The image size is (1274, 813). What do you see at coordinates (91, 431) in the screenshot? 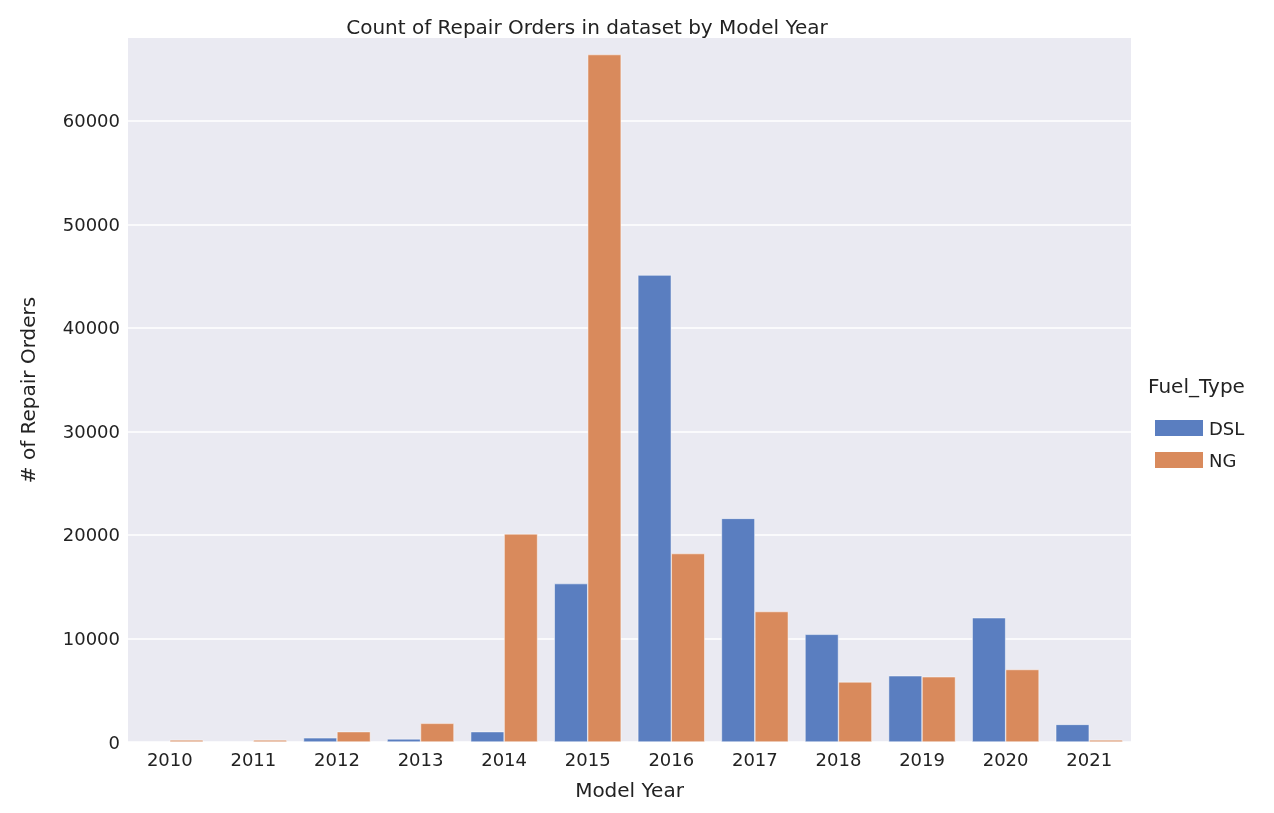
I see `y-tick-label: 30000` at bounding box center [91, 431].